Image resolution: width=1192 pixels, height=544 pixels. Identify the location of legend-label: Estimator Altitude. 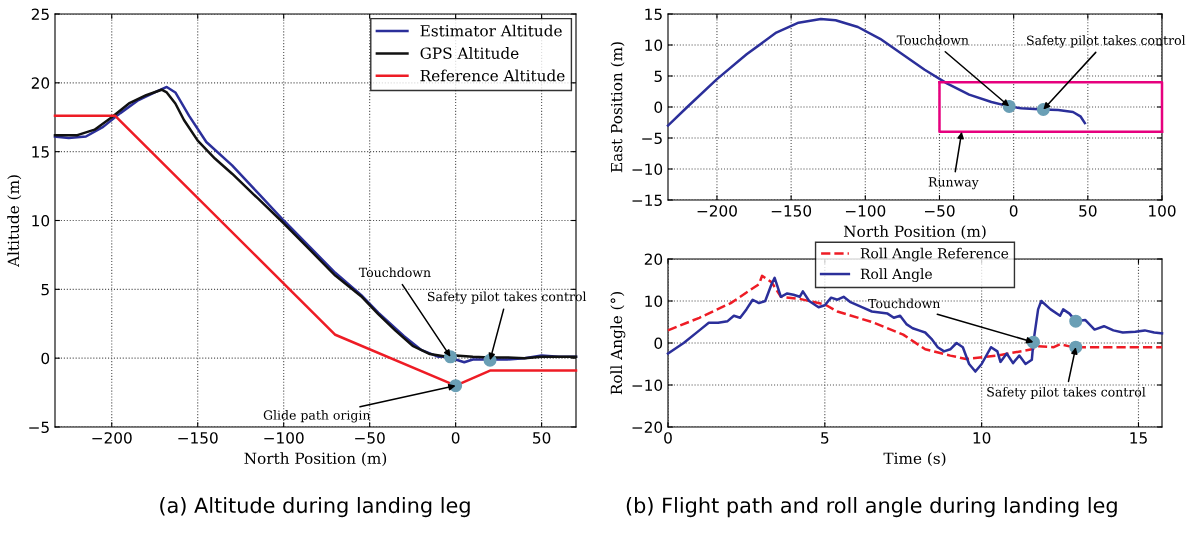
(491, 30).